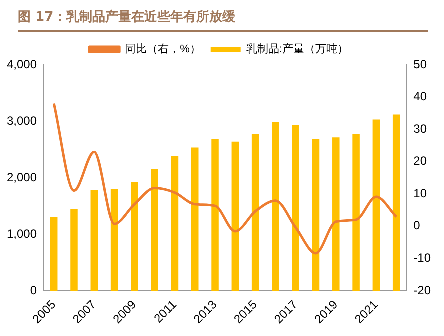 The width and height of the screenshot is (444, 336). I want to click on y-tick-label: 4,000, so click(22, 64).